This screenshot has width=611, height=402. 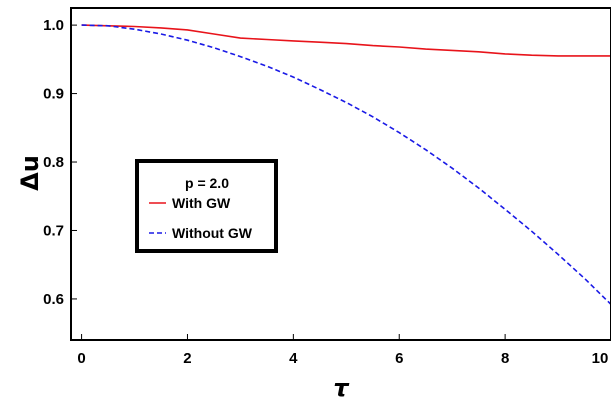 What do you see at coordinates (207, 183) in the screenshot?
I see `legend-title: p = 2.0` at bounding box center [207, 183].